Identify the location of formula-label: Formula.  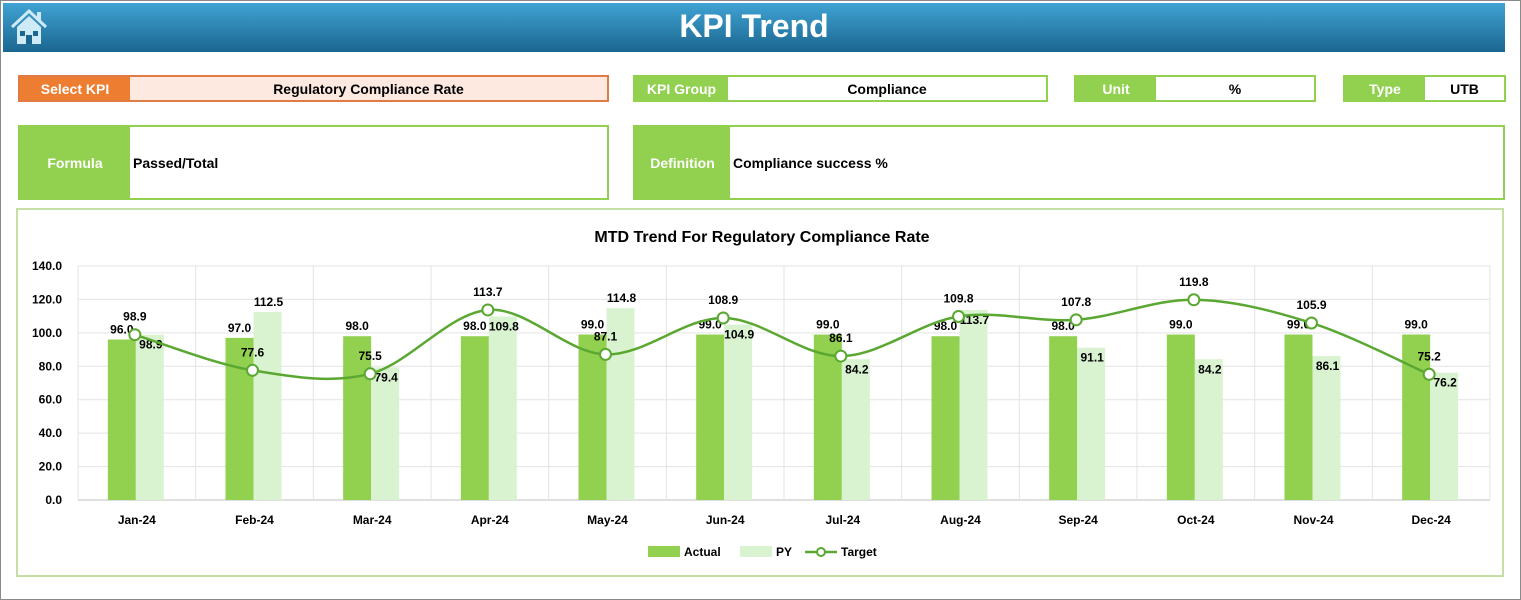
(75, 162).